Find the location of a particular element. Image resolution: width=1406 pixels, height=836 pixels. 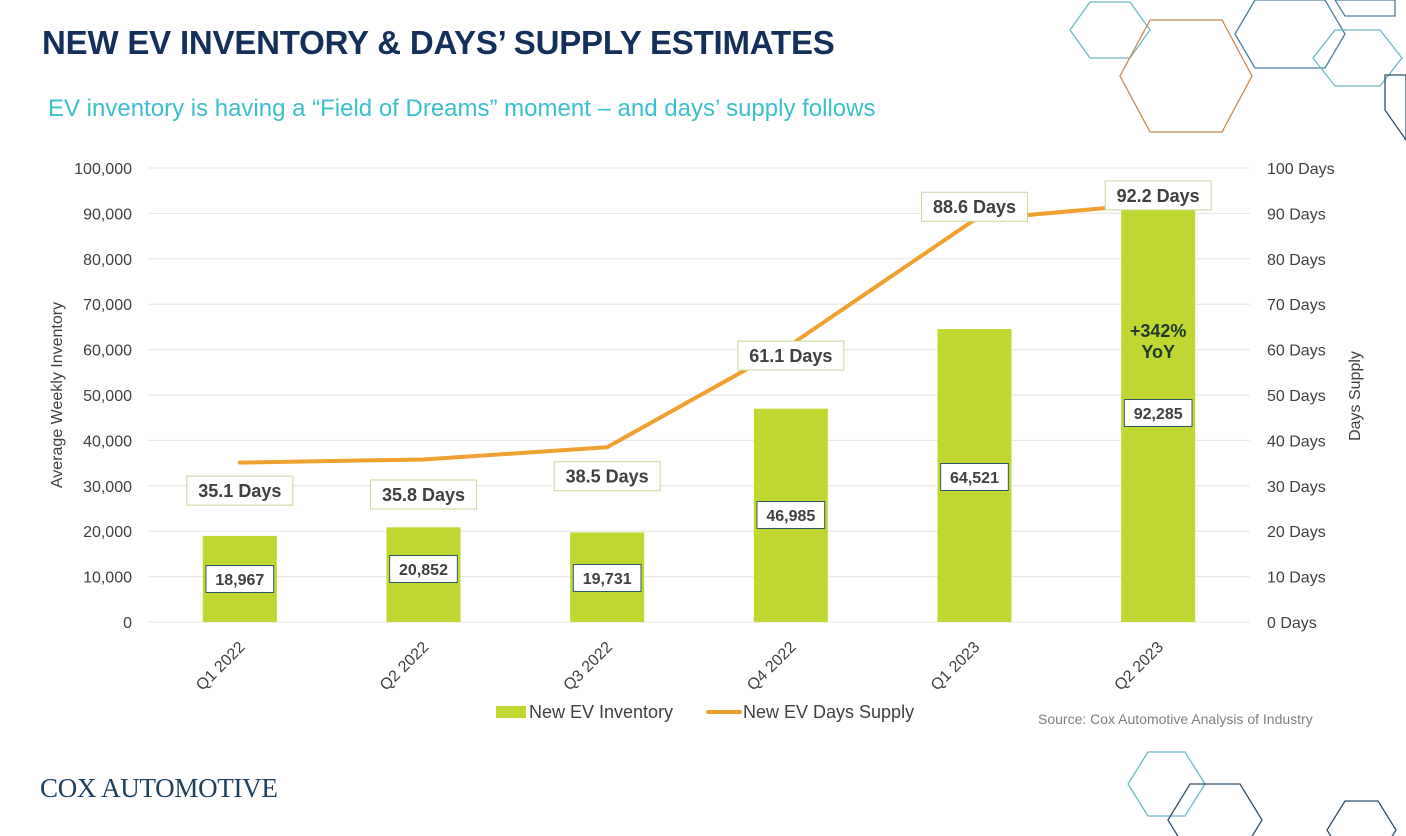

y-tick-label: 100,000 is located at coordinates (103, 169).